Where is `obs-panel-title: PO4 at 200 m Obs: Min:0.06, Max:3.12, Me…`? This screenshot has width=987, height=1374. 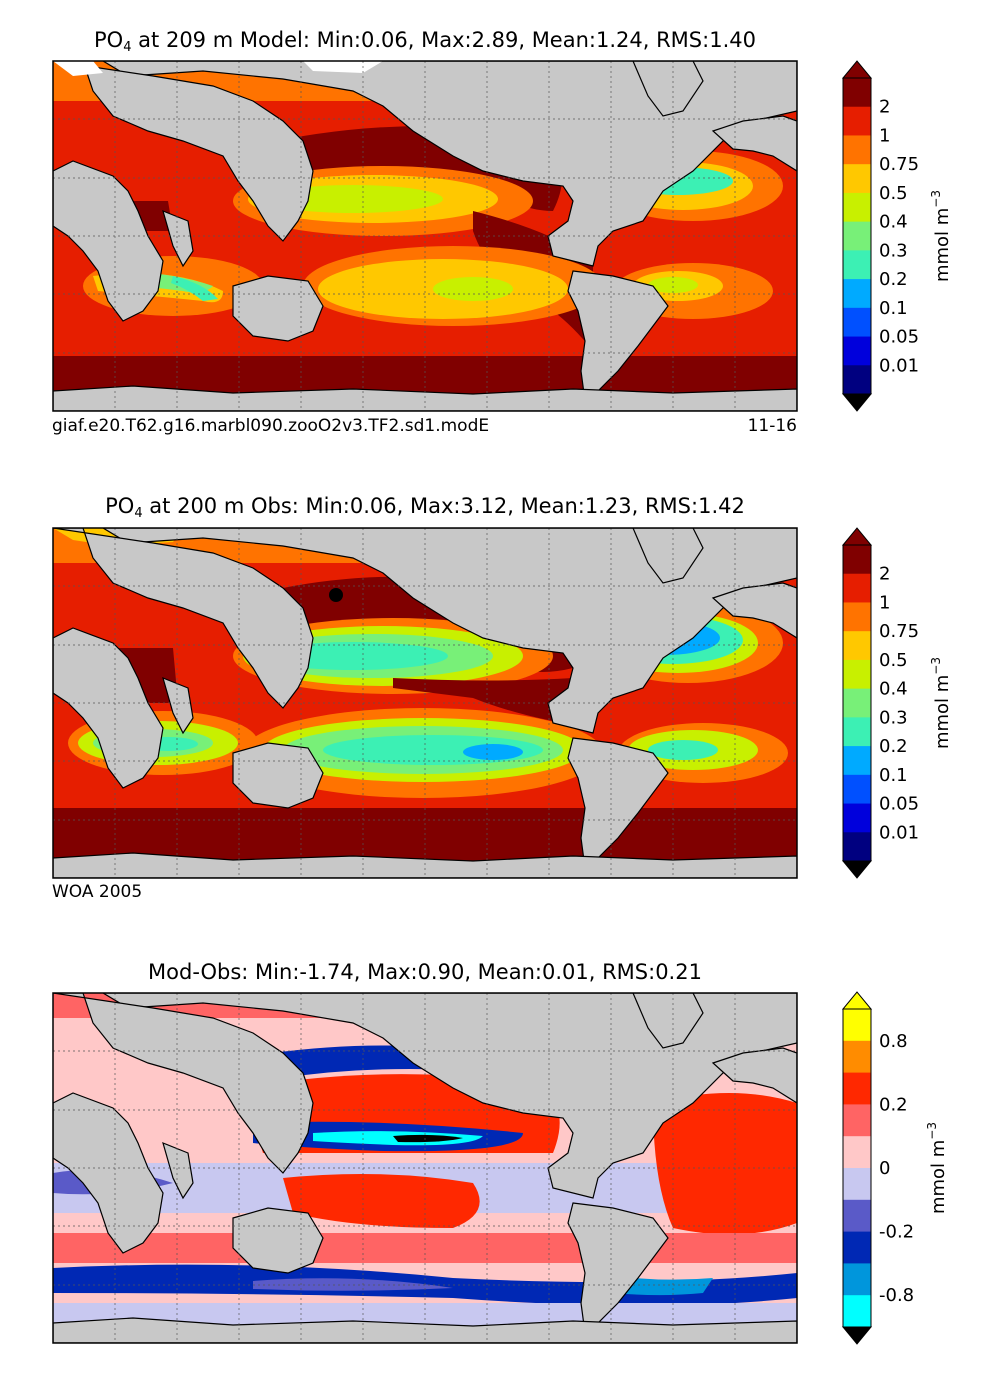 obs-panel-title: PO4 at 200 m Obs: Min:0.06, Max:3.12, Me… is located at coordinates (425, 507).